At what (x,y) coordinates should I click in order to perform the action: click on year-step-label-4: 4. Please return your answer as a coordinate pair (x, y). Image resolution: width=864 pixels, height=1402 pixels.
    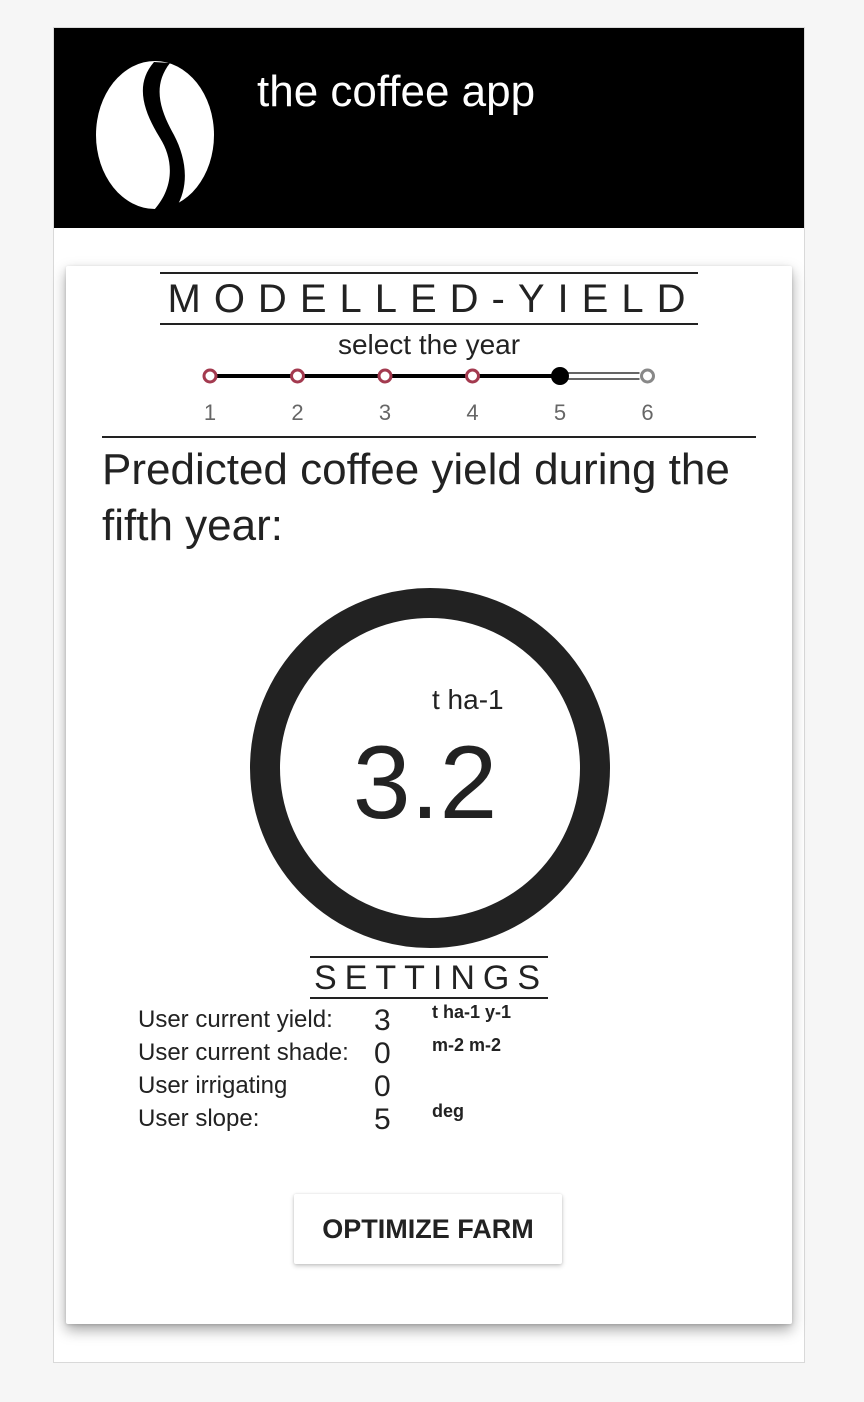
    Looking at the image, I should click on (472, 412).